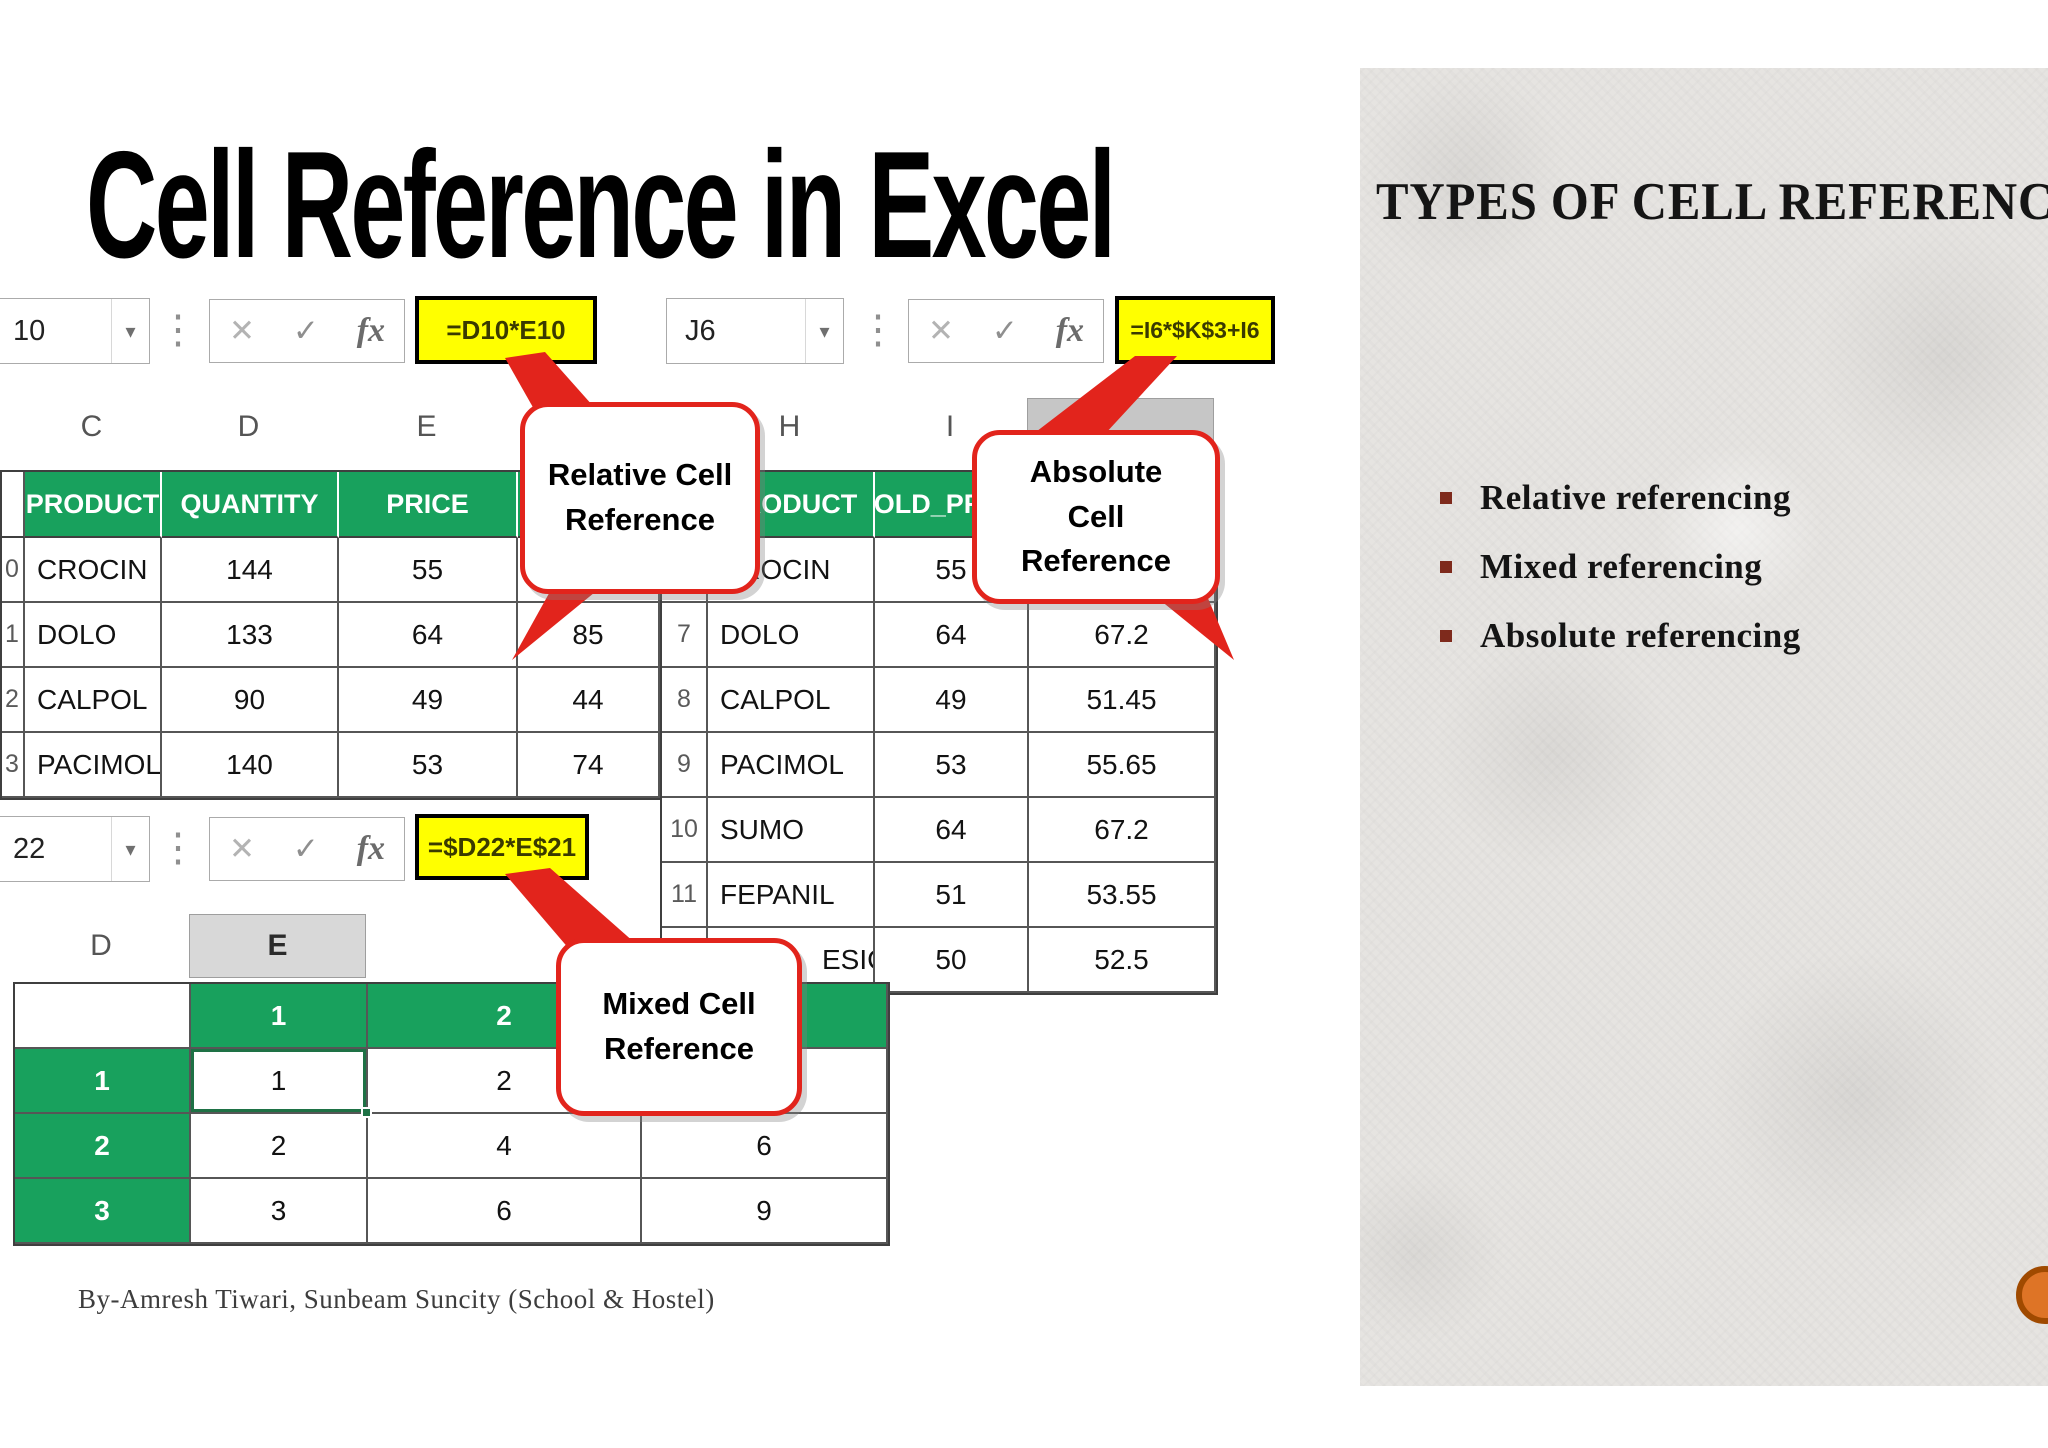  What do you see at coordinates (29, 848) in the screenshot?
I see `name-box-mixed-value: 22` at bounding box center [29, 848].